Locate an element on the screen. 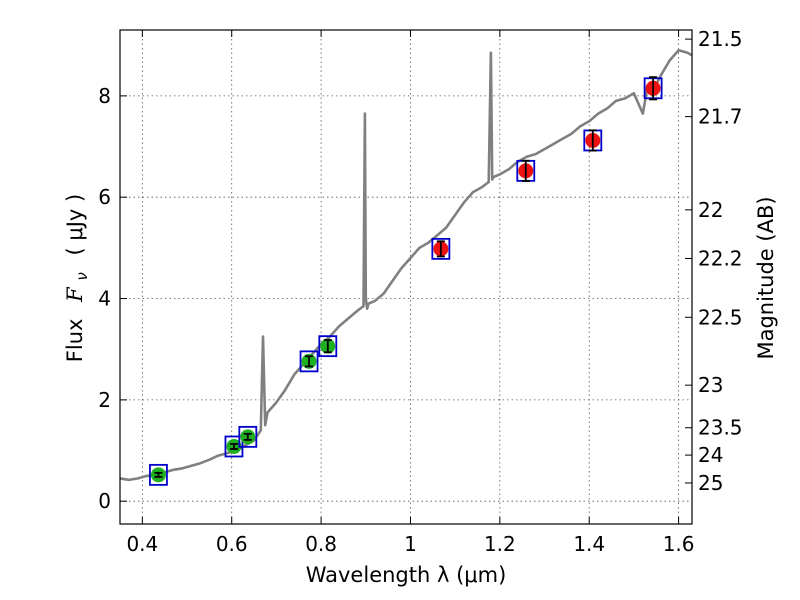 This screenshot has height=600, width=800. x-tick-label: 0.4 is located at coordinates (142, 544).